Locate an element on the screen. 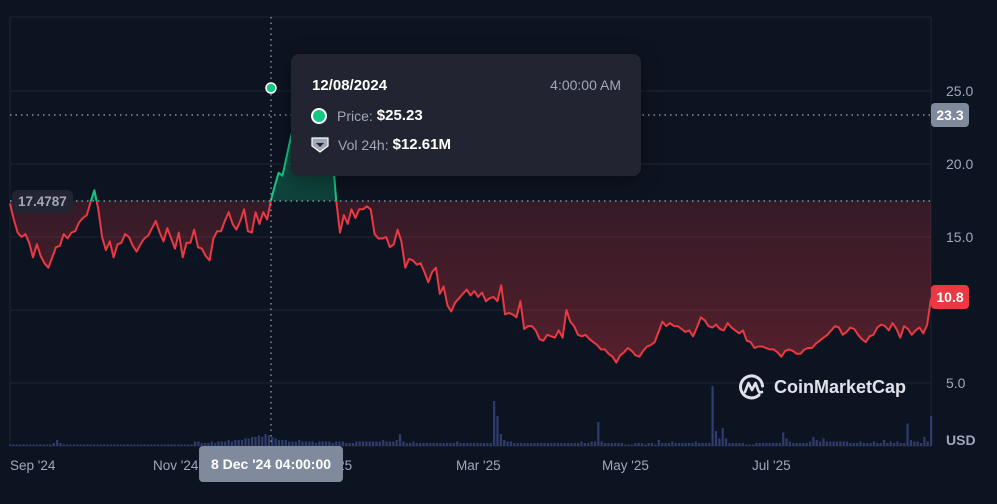 The width and height of the screenshot is (997, 504). volume-bars is located at coordinates (471, 416).